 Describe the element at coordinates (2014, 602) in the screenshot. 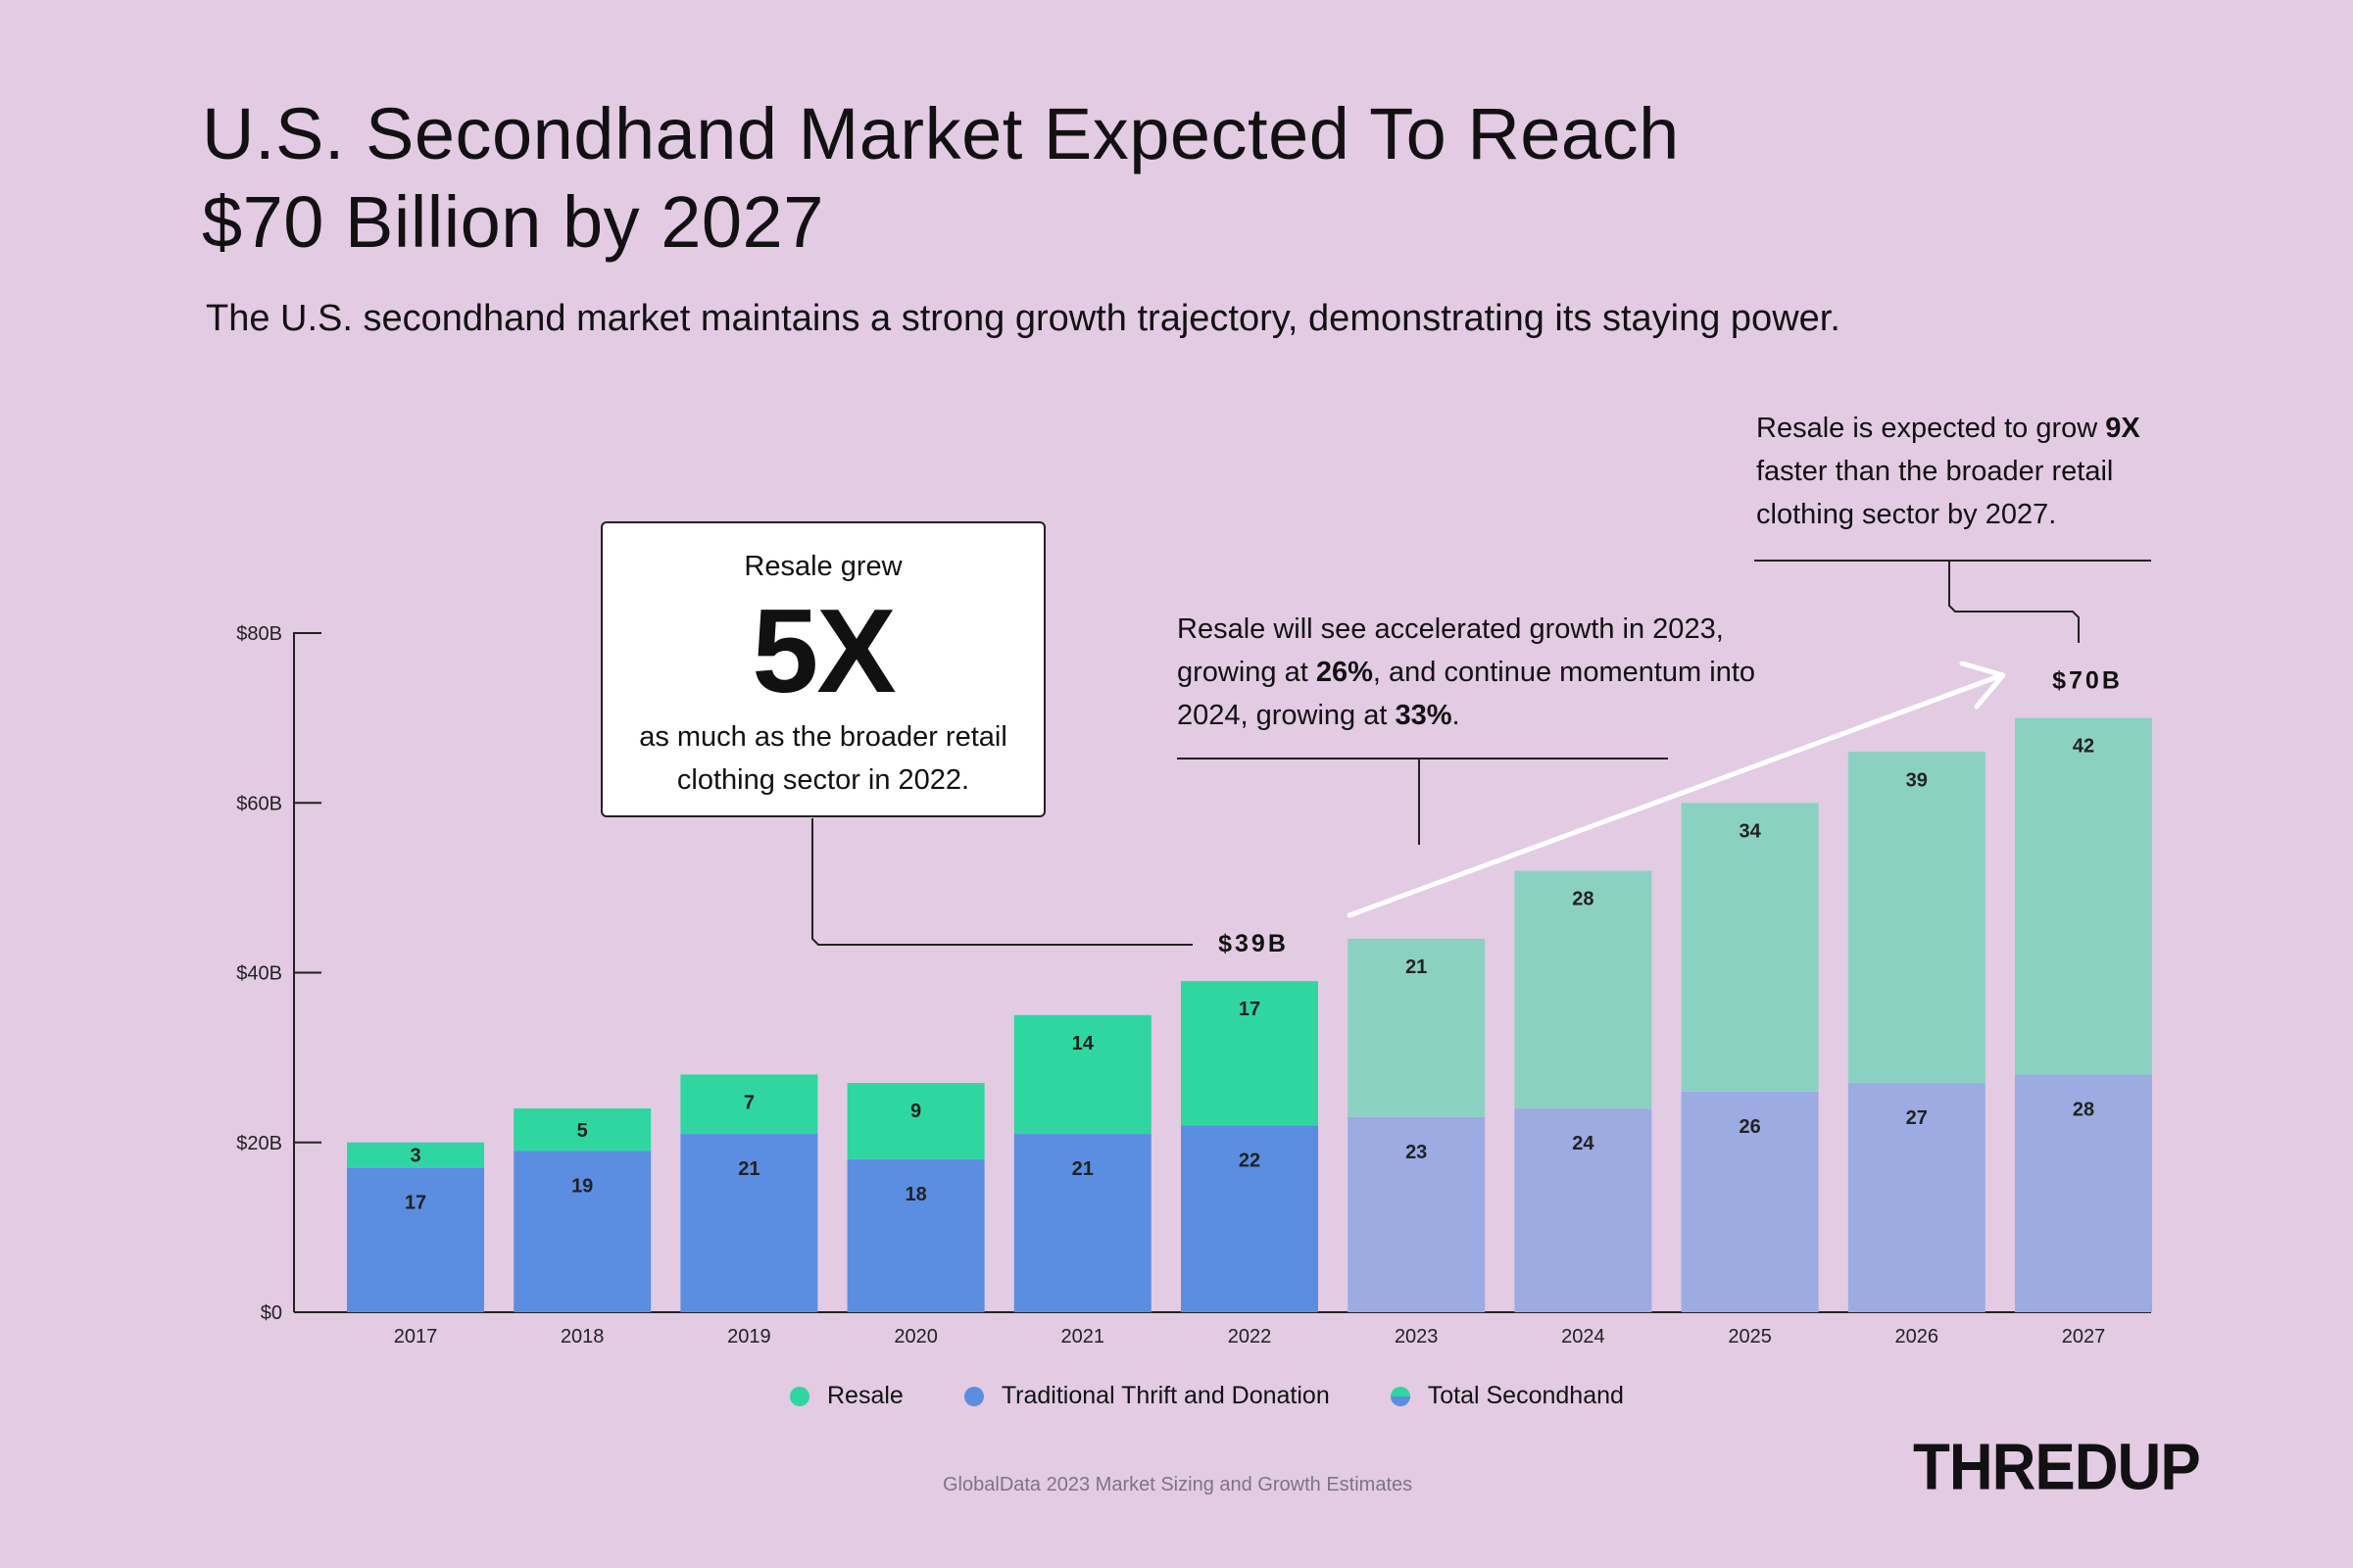

I see `connector-9x-stem` at that location.